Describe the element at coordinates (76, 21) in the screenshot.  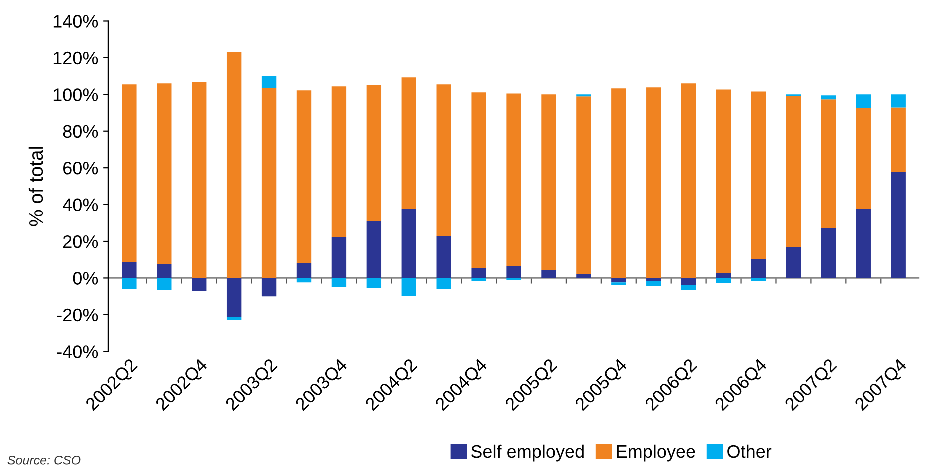
I see `y-tick-label: 140%` at that location.